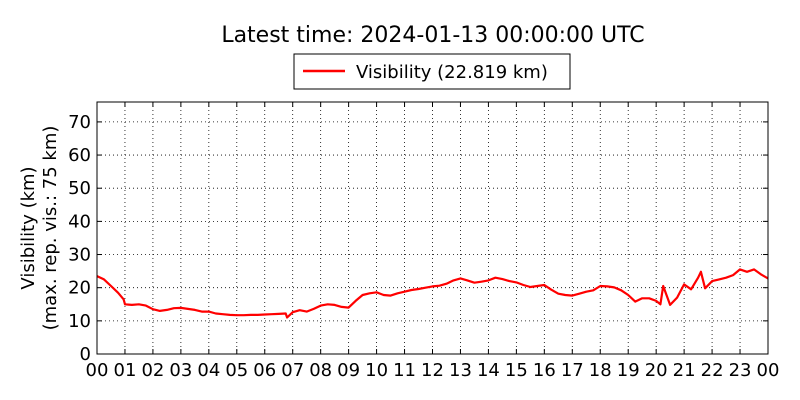 Image resolution: width=800 pixels, height=400 pixels. I want to click on x-tick-label: 13, so click(460, 370).